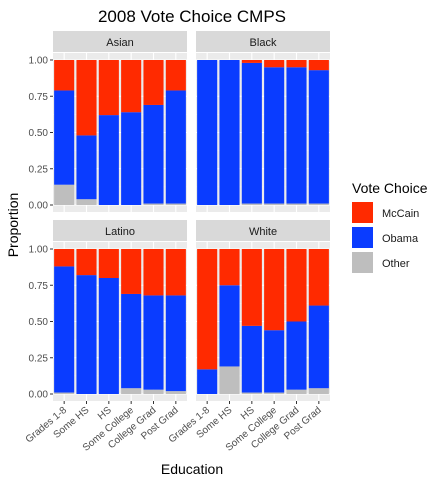  What do you see at coordinates (263, 121) in the screenshot?
I see `facet-panel-black: Black` at bounding box center [263, 121].